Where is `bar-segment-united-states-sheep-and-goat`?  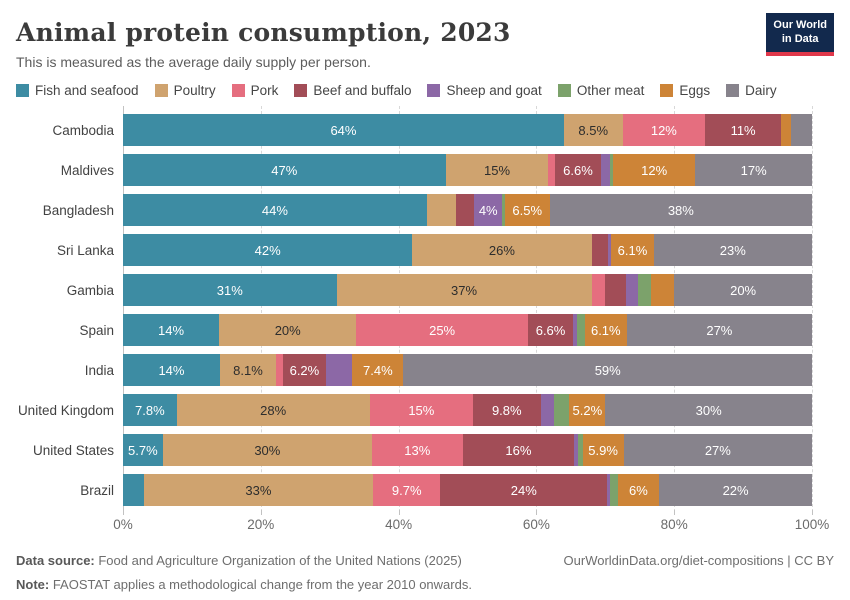
bar-segment-united-states-sheep-and-goat is located at coordinates (576, 450).